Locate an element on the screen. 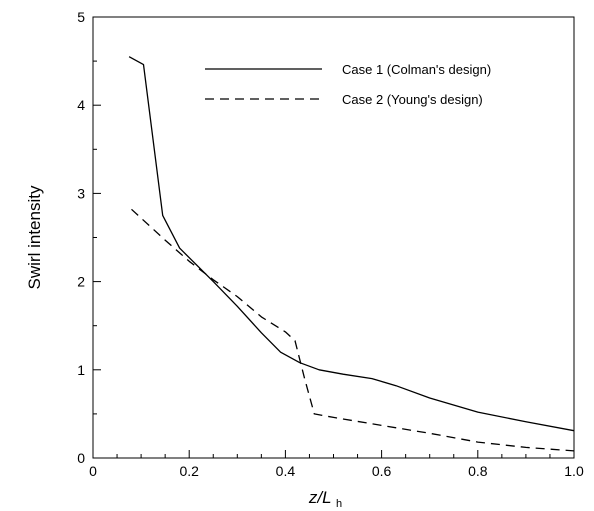 Image resolution: width=594 pixels, height=511 pixels. y-tick-label: 4 is located at coordinates (81, 105).